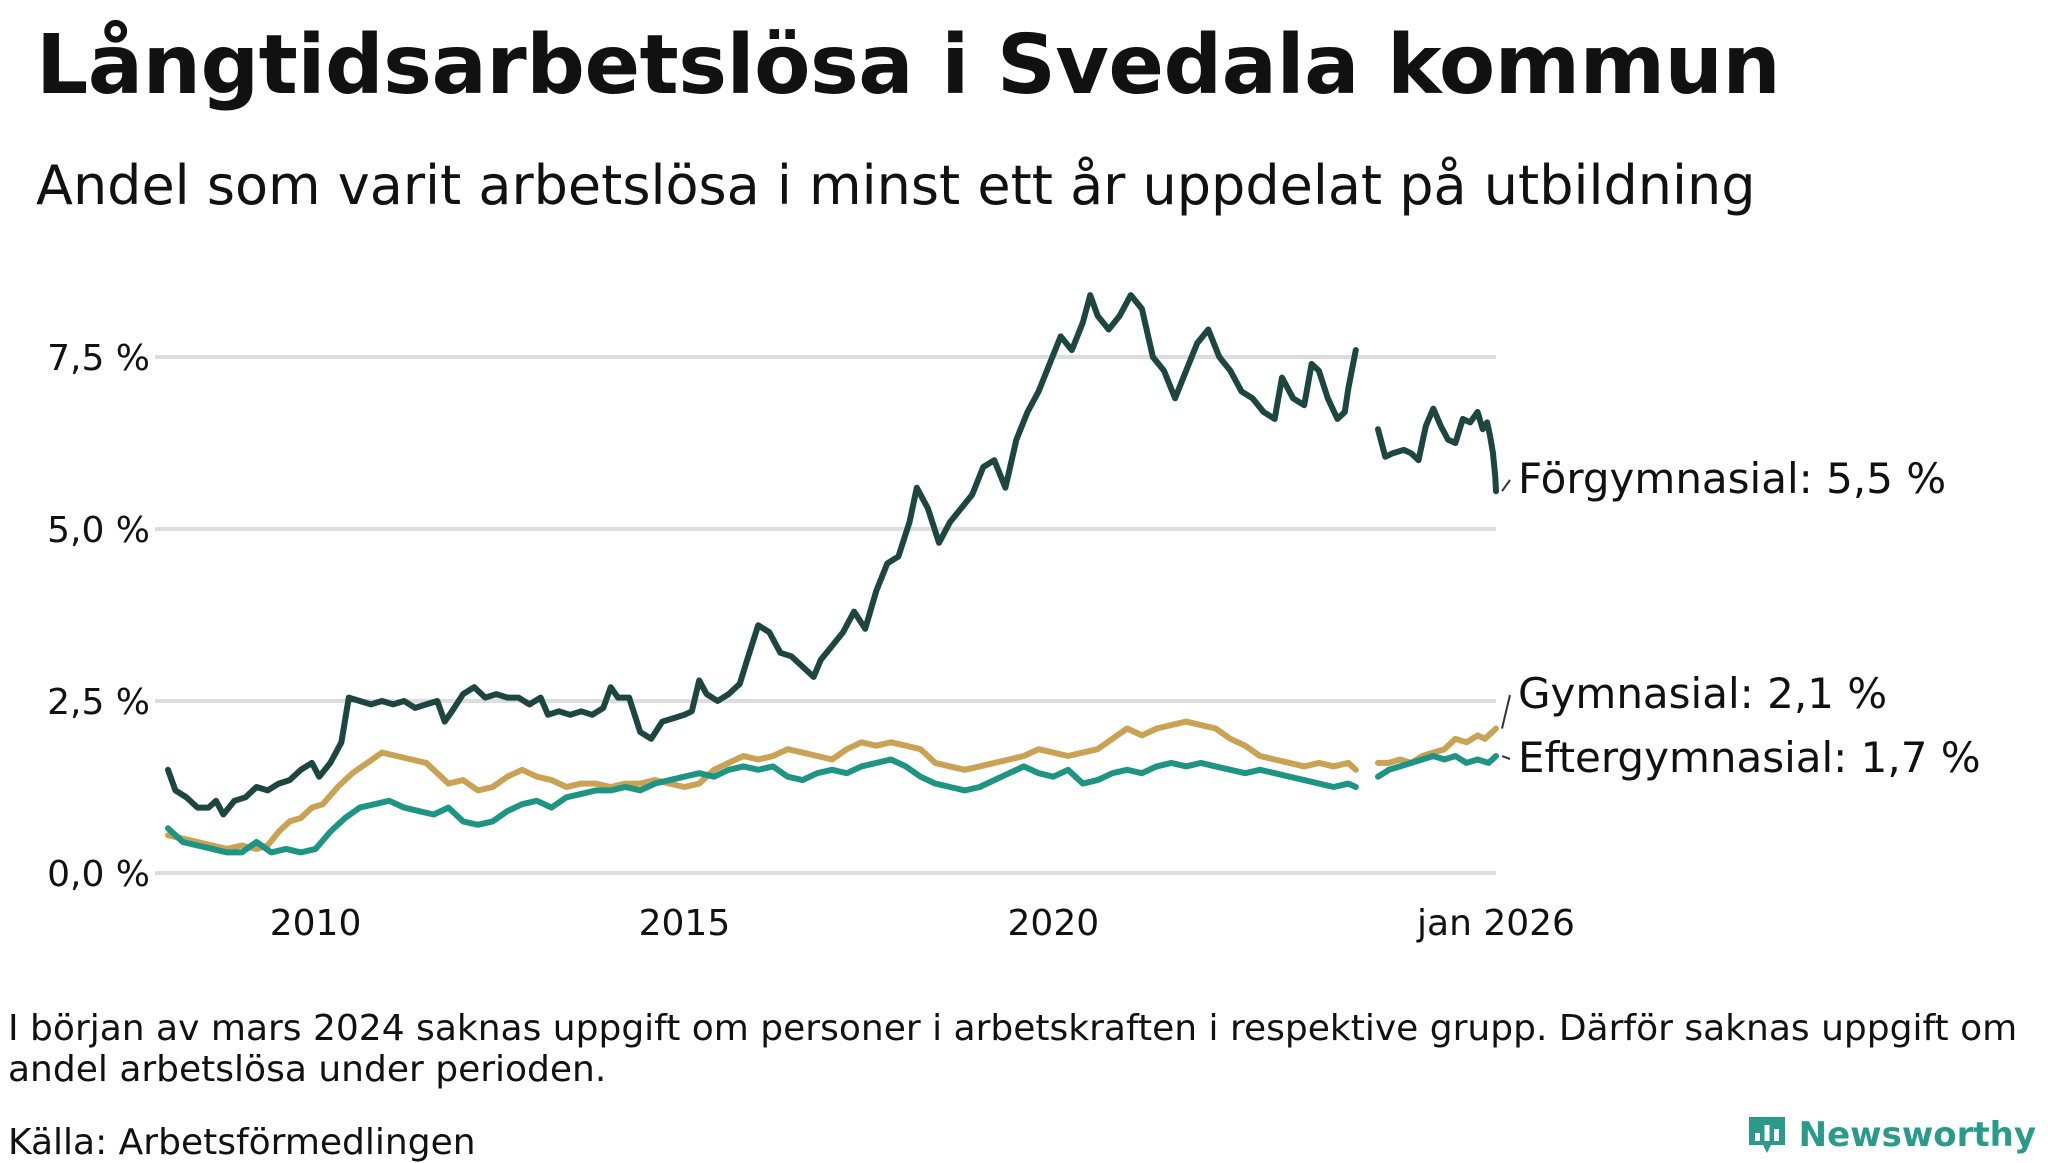 This screenshot has height=1163, width=2048. I want to click on y-tick-label: 5,0 %, so click(98, 530).